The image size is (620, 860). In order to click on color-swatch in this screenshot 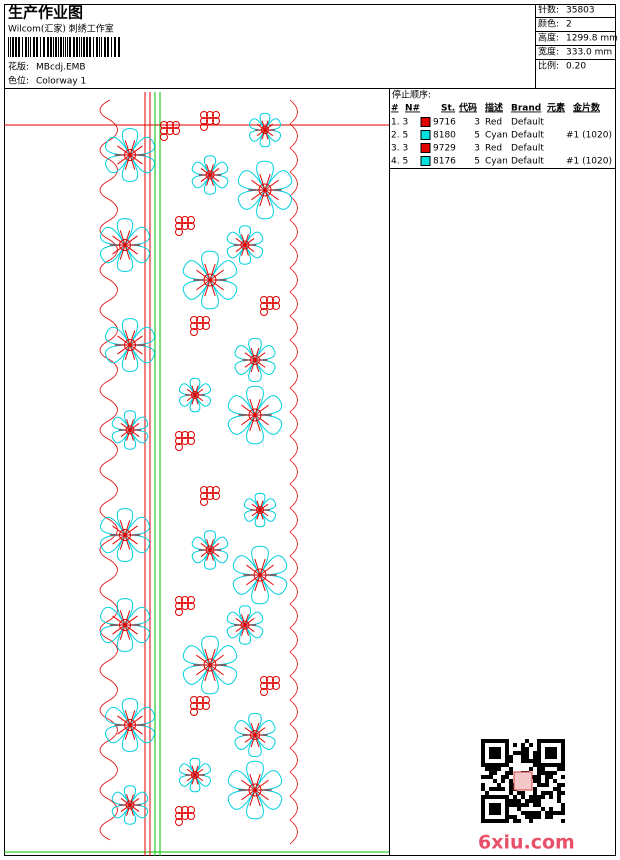, I will do `click(425, 135)`.